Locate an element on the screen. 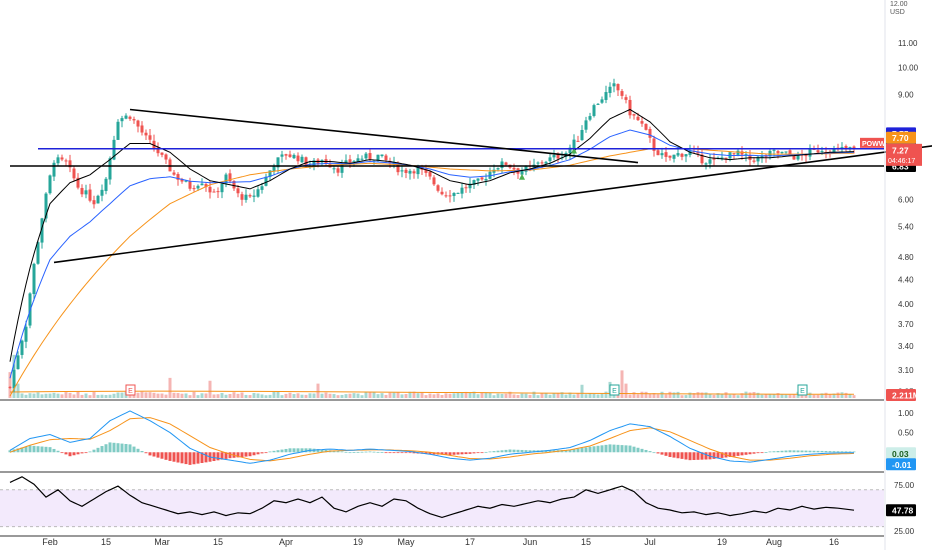 This screenshot has width=932, height=550. x-tick-label: May is located at coordinates (406, 542).